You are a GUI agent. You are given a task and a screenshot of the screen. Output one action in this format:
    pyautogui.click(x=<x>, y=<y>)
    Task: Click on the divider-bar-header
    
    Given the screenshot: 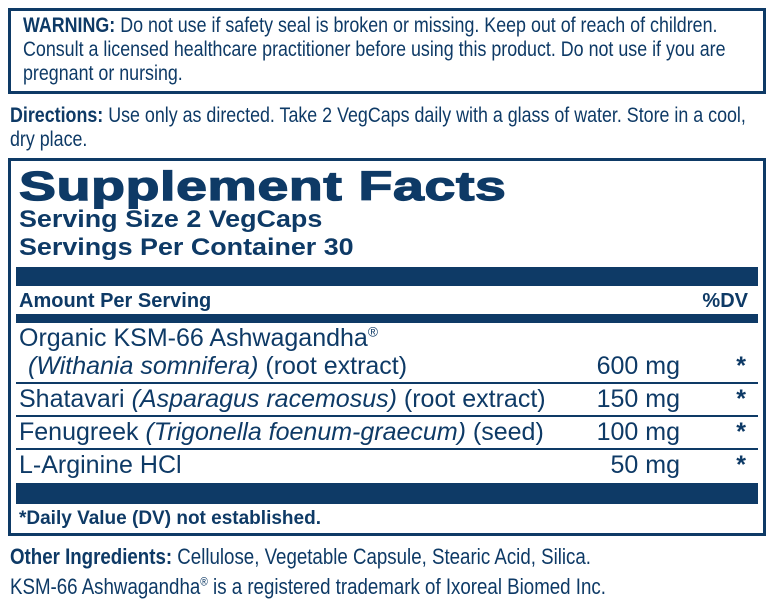 What is the action you would take?
    pyautogui.click(x=387, y=318)
    